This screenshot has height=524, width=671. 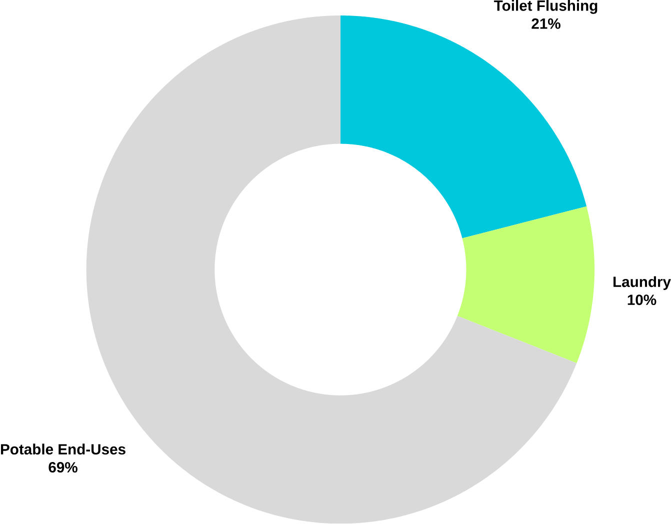 What do you see at coordinates (546, 7) in the screenshot?
I see `slice-label: Toilet Flushing` at bounding box center [546, 7].